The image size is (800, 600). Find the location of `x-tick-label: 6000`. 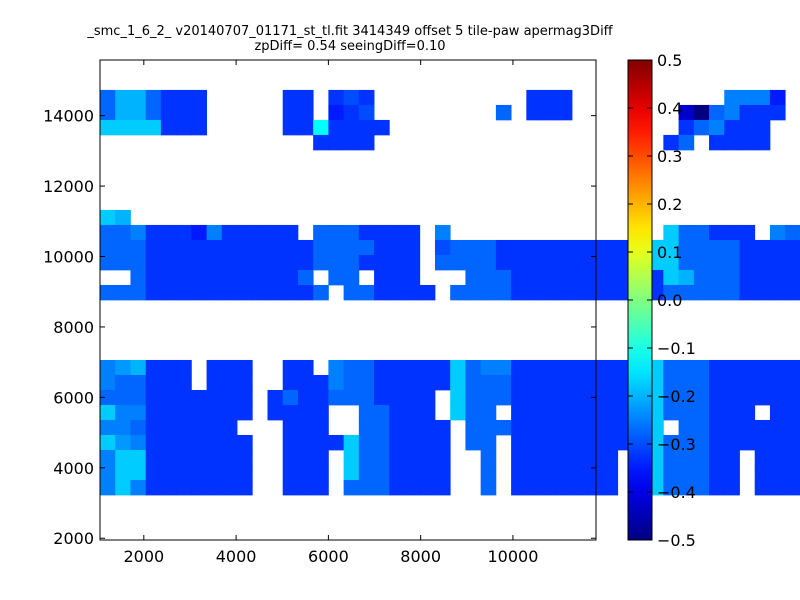

x-tick-label: 6000 is located at coordinates (328, 556).